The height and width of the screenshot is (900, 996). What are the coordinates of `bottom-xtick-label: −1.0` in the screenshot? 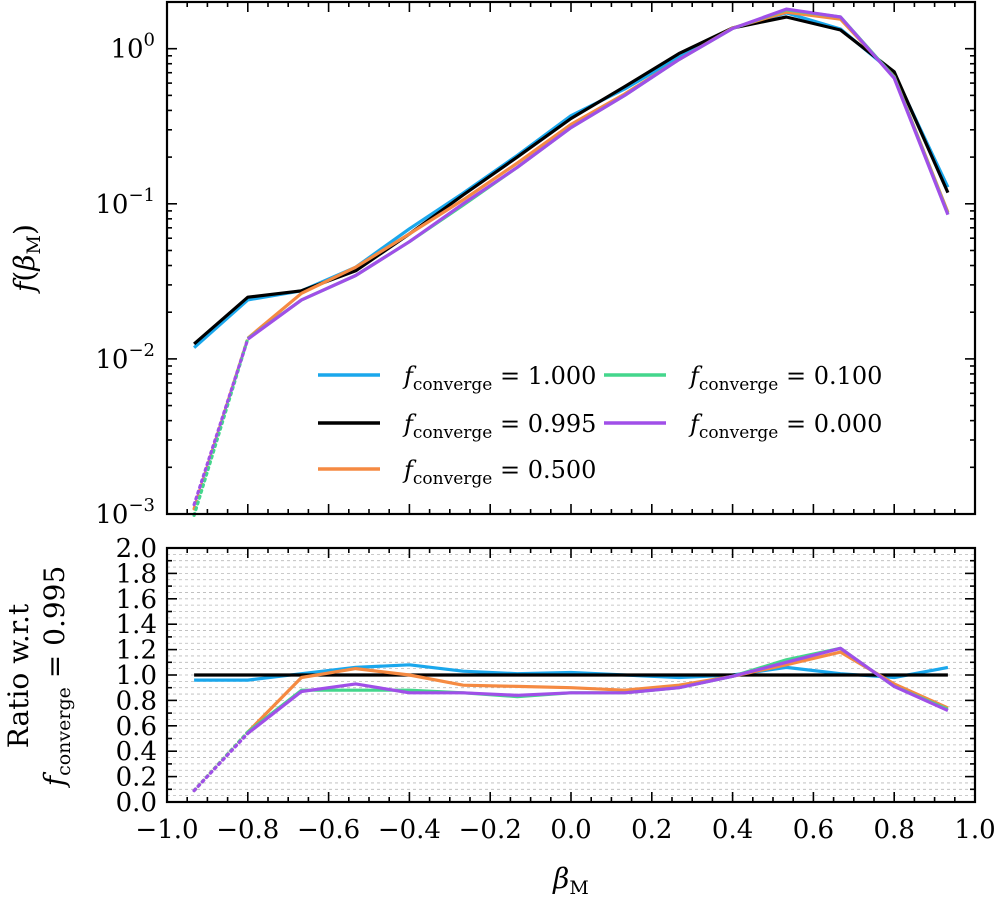 It's located at (166, 830).